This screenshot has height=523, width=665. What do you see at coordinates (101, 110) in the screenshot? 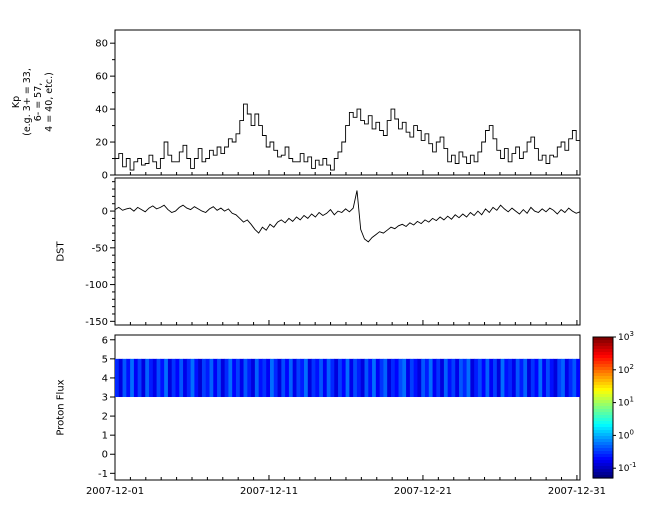
I see `kp-ytick-label: 40` at bounding box center [101, 110].